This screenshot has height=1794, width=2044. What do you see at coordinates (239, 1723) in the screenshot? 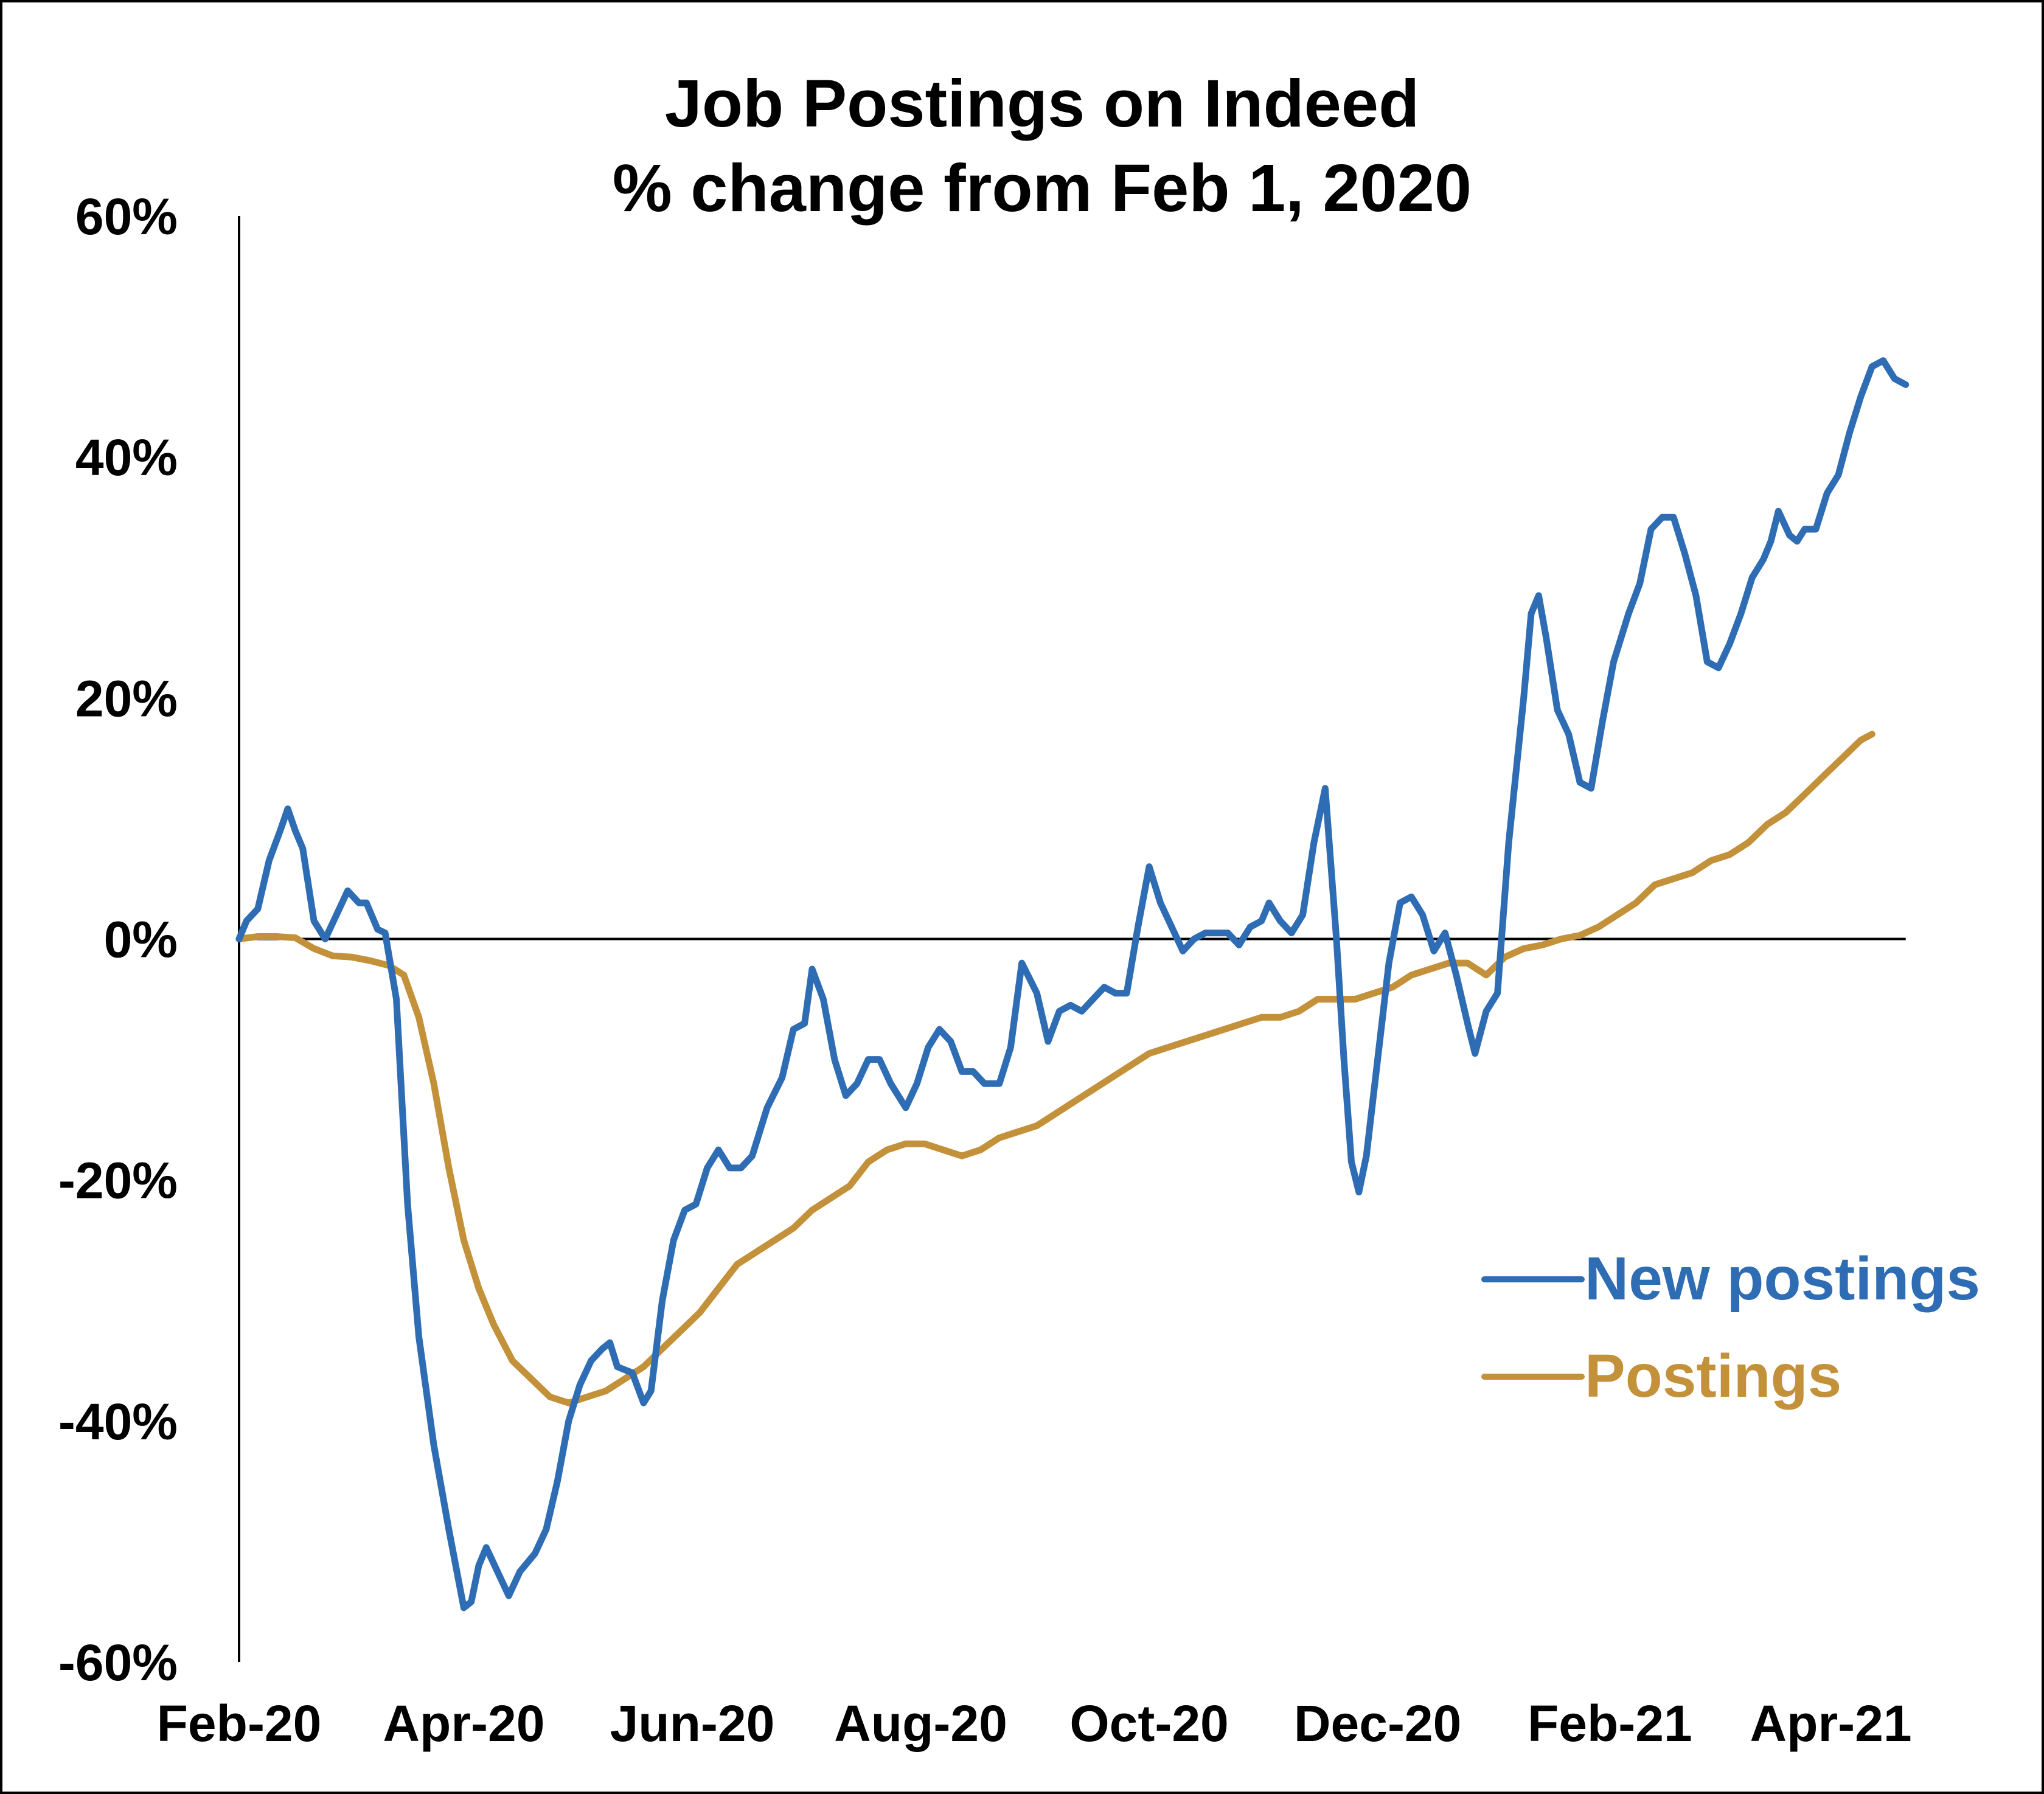
I see `x-tick-label: Feb-20` at bounding box center [239, 1723].